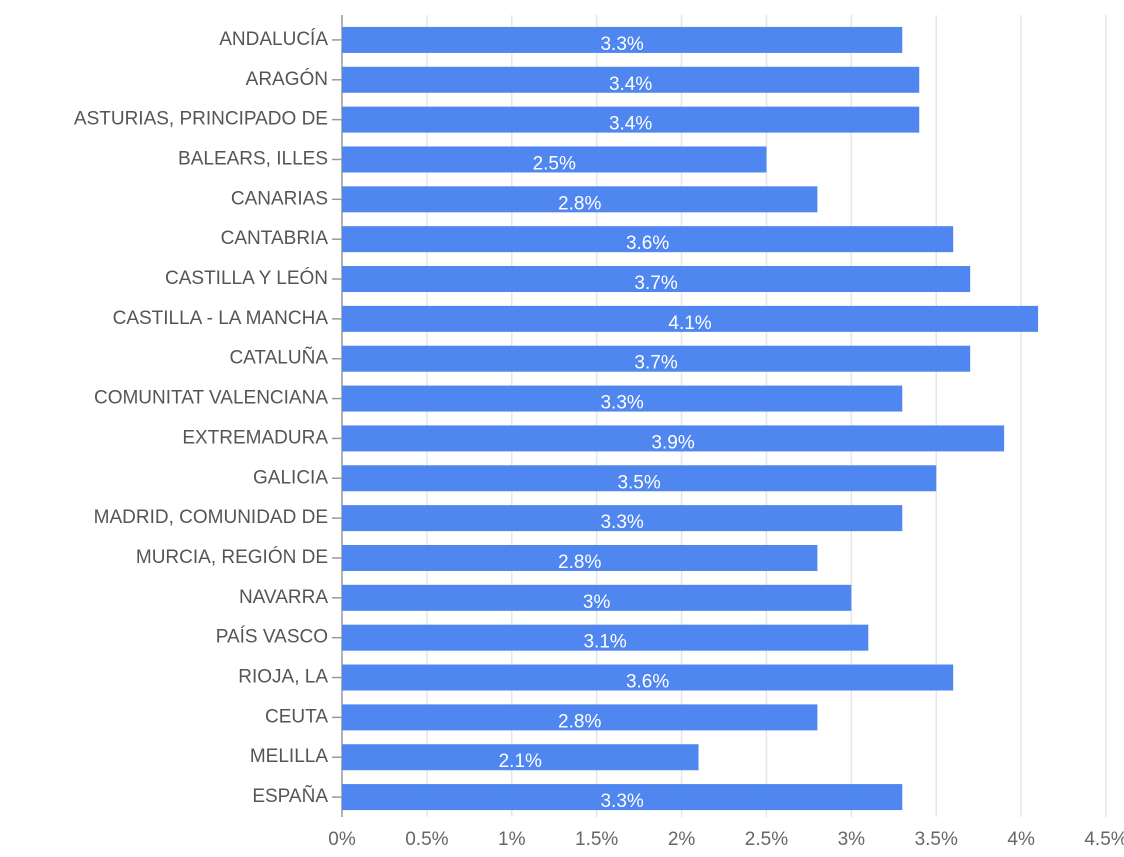 This screenshot has width=1124, height=857. Describe the element at coordinates (290, 477) in the screenshot. I see `y-tick-label: GALICIA` at that location.